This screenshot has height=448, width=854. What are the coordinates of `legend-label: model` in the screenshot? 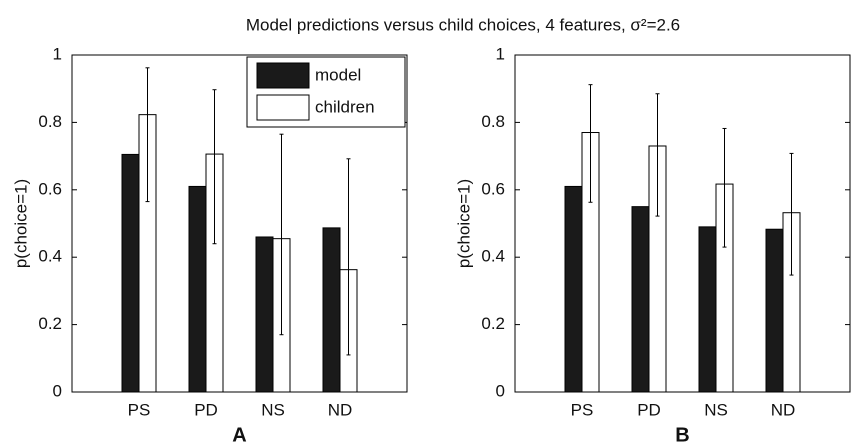 It's located at (338, 74).